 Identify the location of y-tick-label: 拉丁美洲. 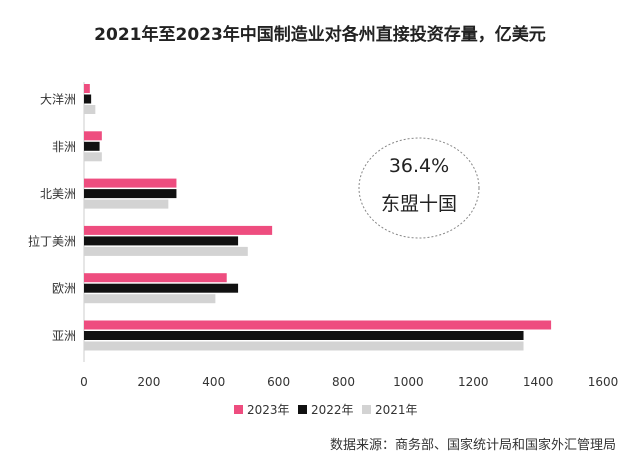
(52, 240).